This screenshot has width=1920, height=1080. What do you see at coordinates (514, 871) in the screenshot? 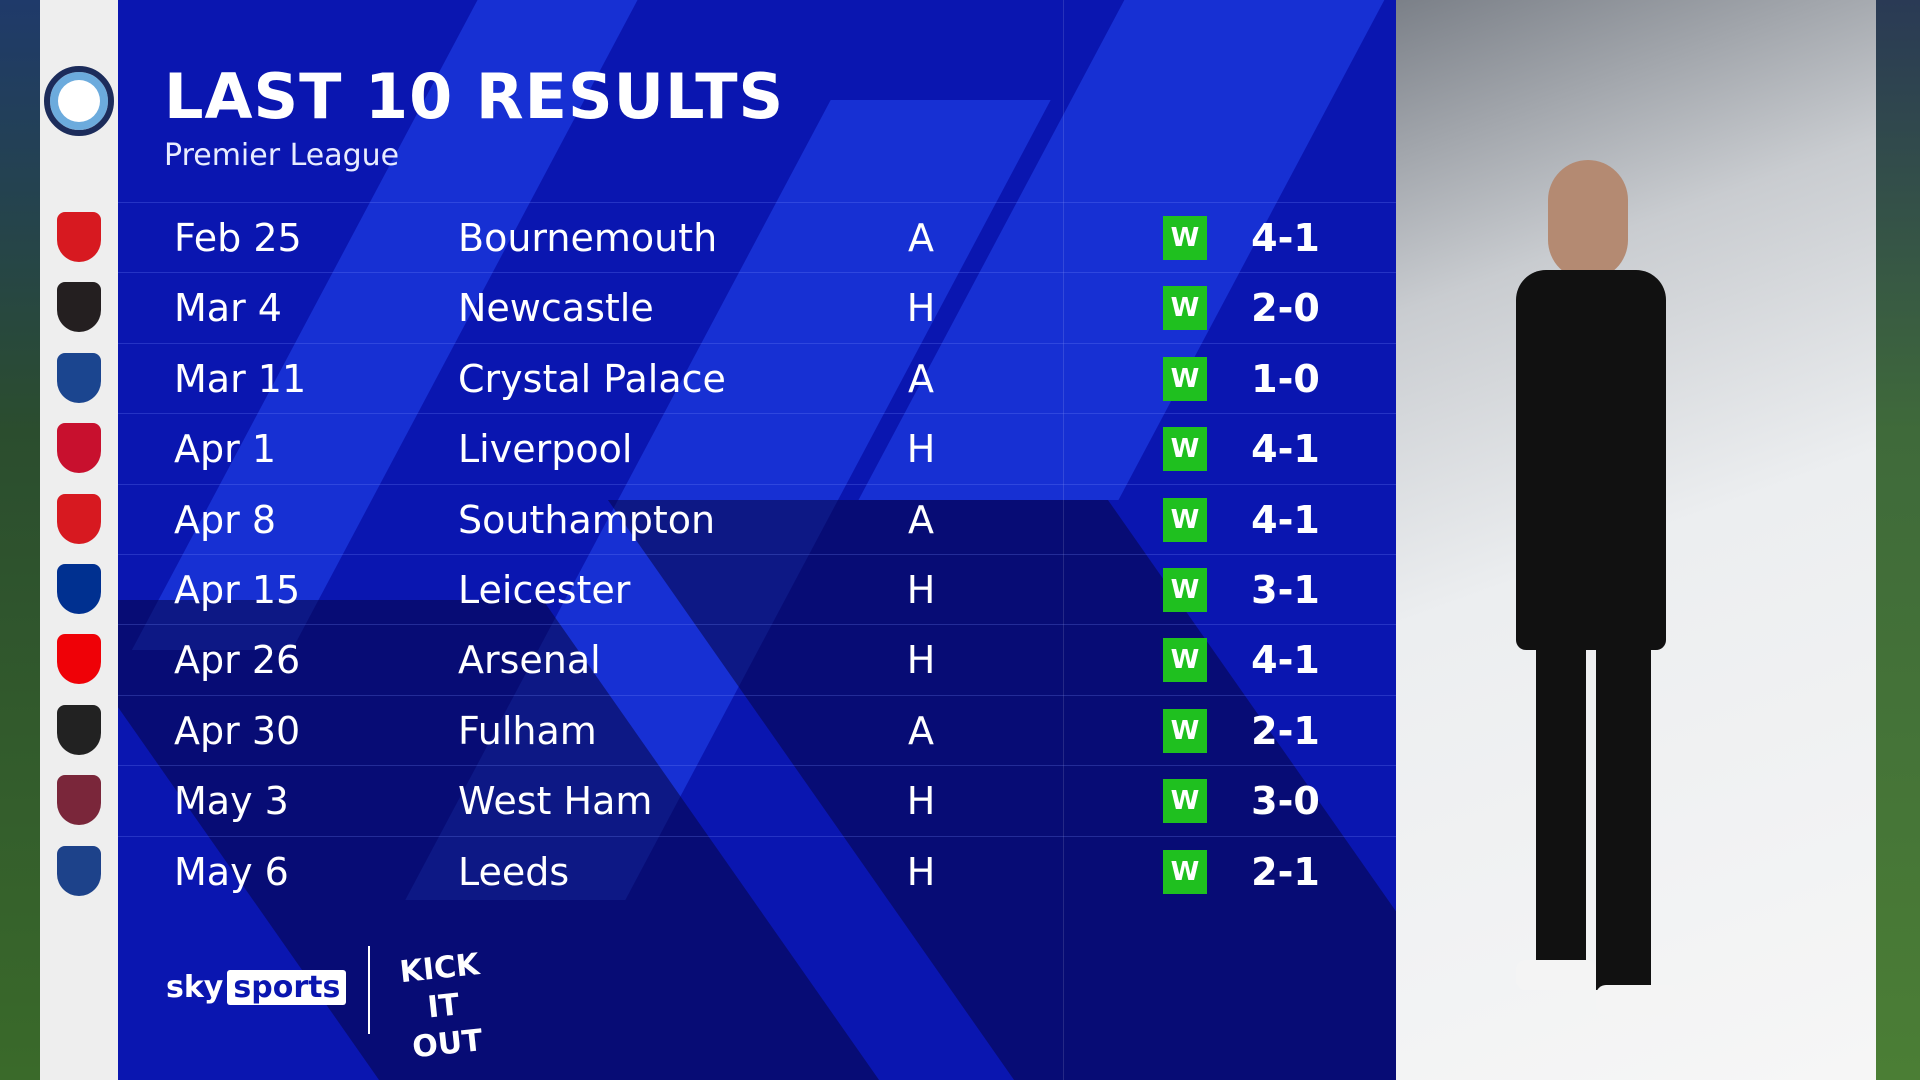
I see `opponent-name: Leeds` at bounding box center [514, 871].